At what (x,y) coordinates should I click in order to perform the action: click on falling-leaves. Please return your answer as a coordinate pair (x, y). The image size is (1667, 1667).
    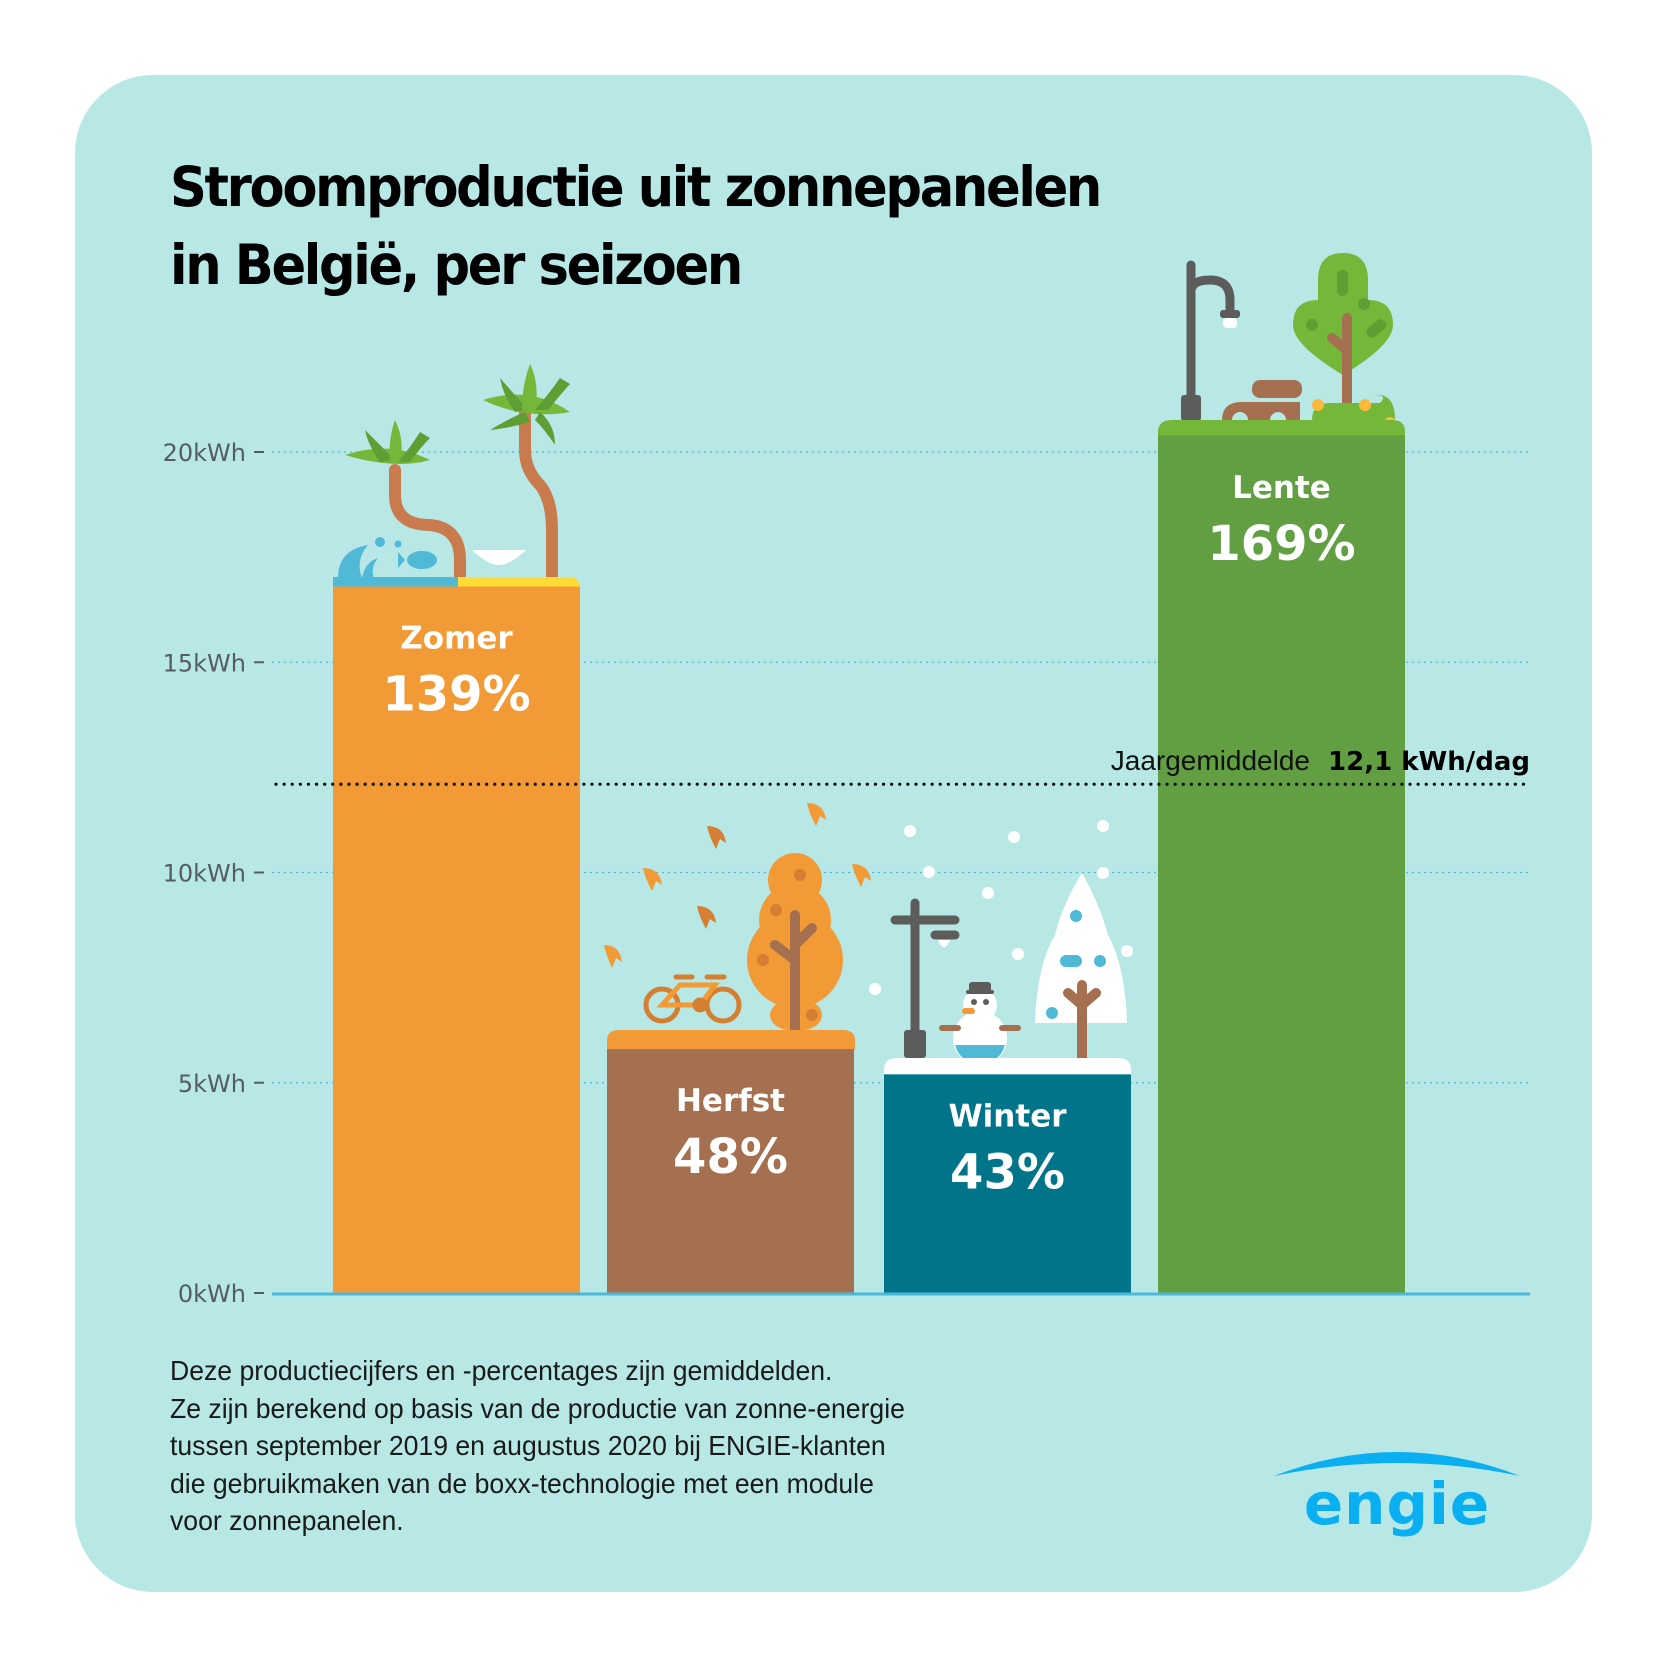
    Looking at the image, I should click on (737, 885).